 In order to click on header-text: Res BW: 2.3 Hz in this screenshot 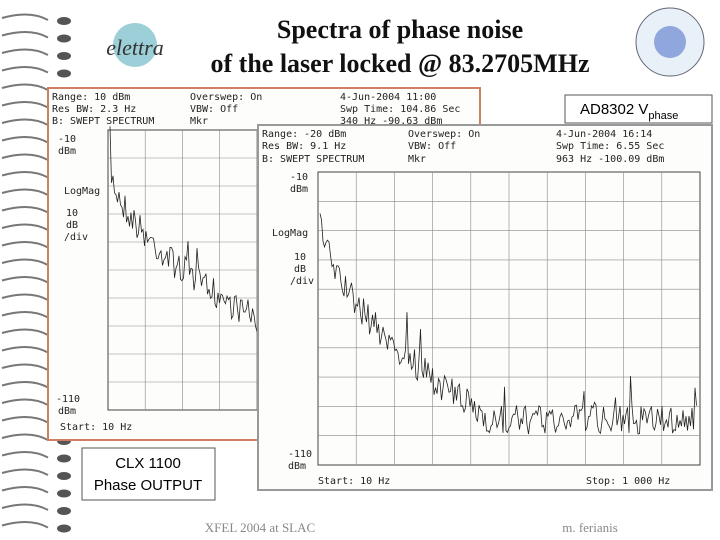, I will do `click(94, 109)`.